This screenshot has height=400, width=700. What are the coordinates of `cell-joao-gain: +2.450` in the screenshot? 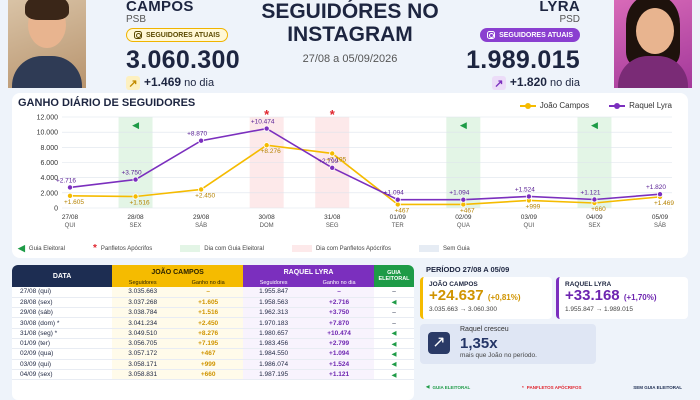 It's located at (208, 323).